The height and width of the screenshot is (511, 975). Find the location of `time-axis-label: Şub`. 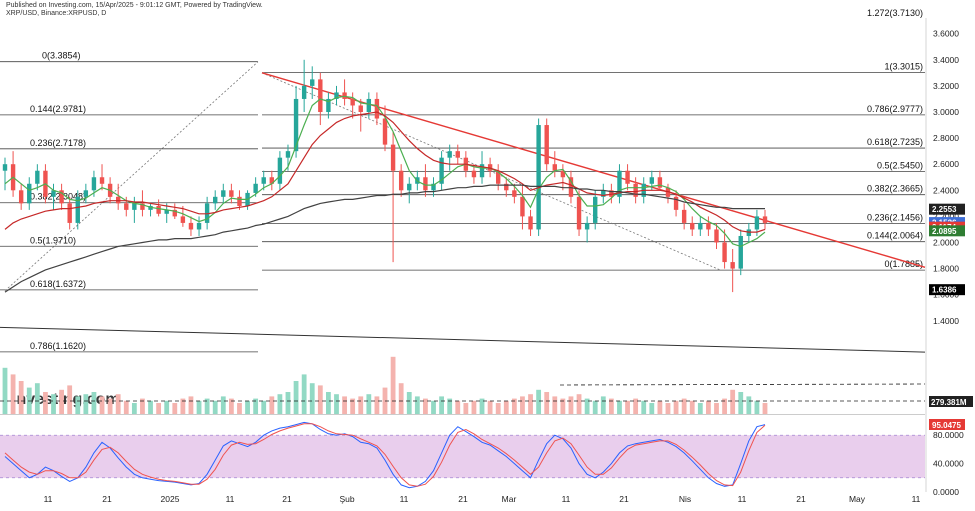

time-axis-label: Şub is located at coordinates (346, 499).